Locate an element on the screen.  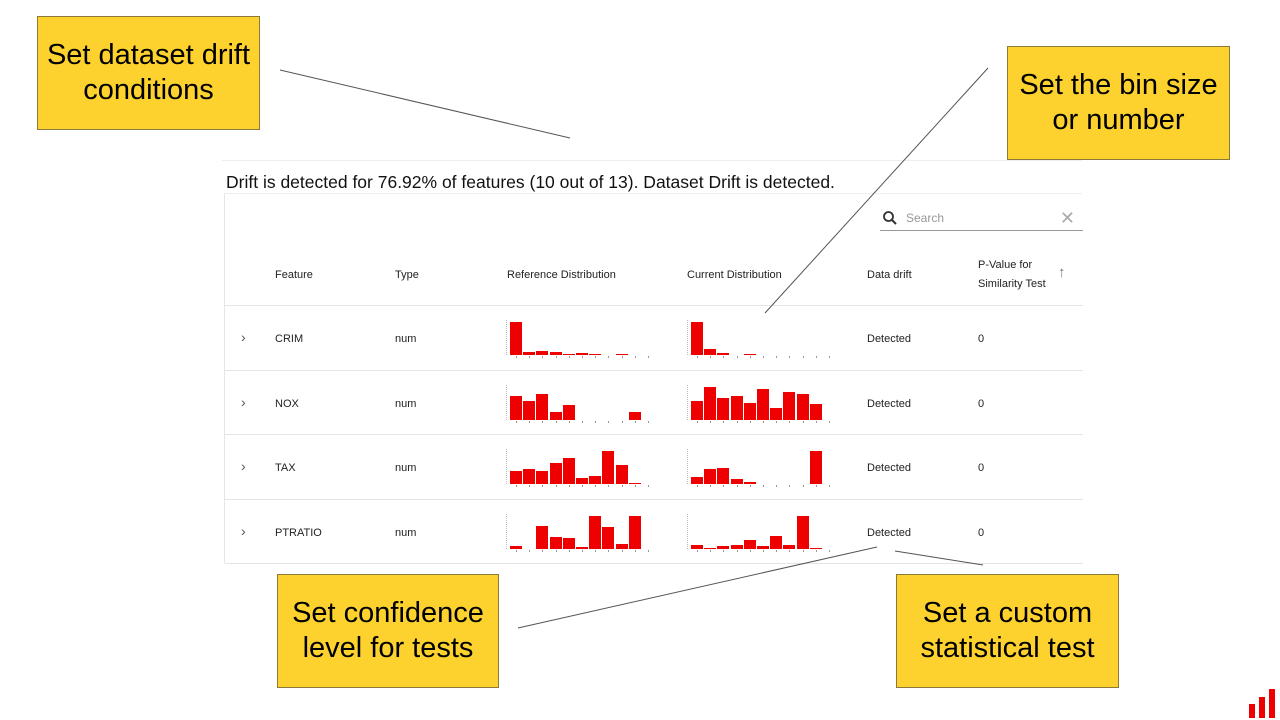
table-row: › NOX num Detected 0 is located at coordinates (654, 403).